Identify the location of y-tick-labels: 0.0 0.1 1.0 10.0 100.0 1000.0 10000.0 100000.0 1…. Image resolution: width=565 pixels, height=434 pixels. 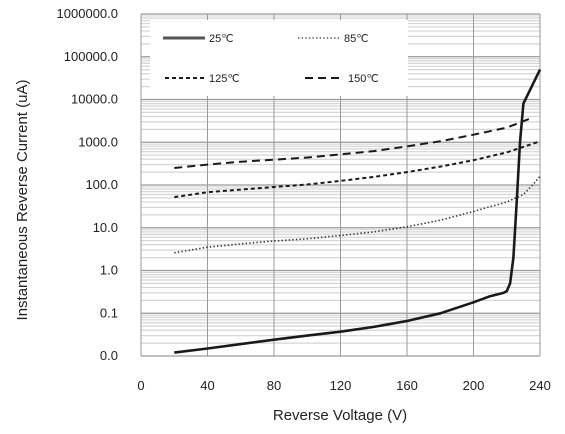
(87, 184).